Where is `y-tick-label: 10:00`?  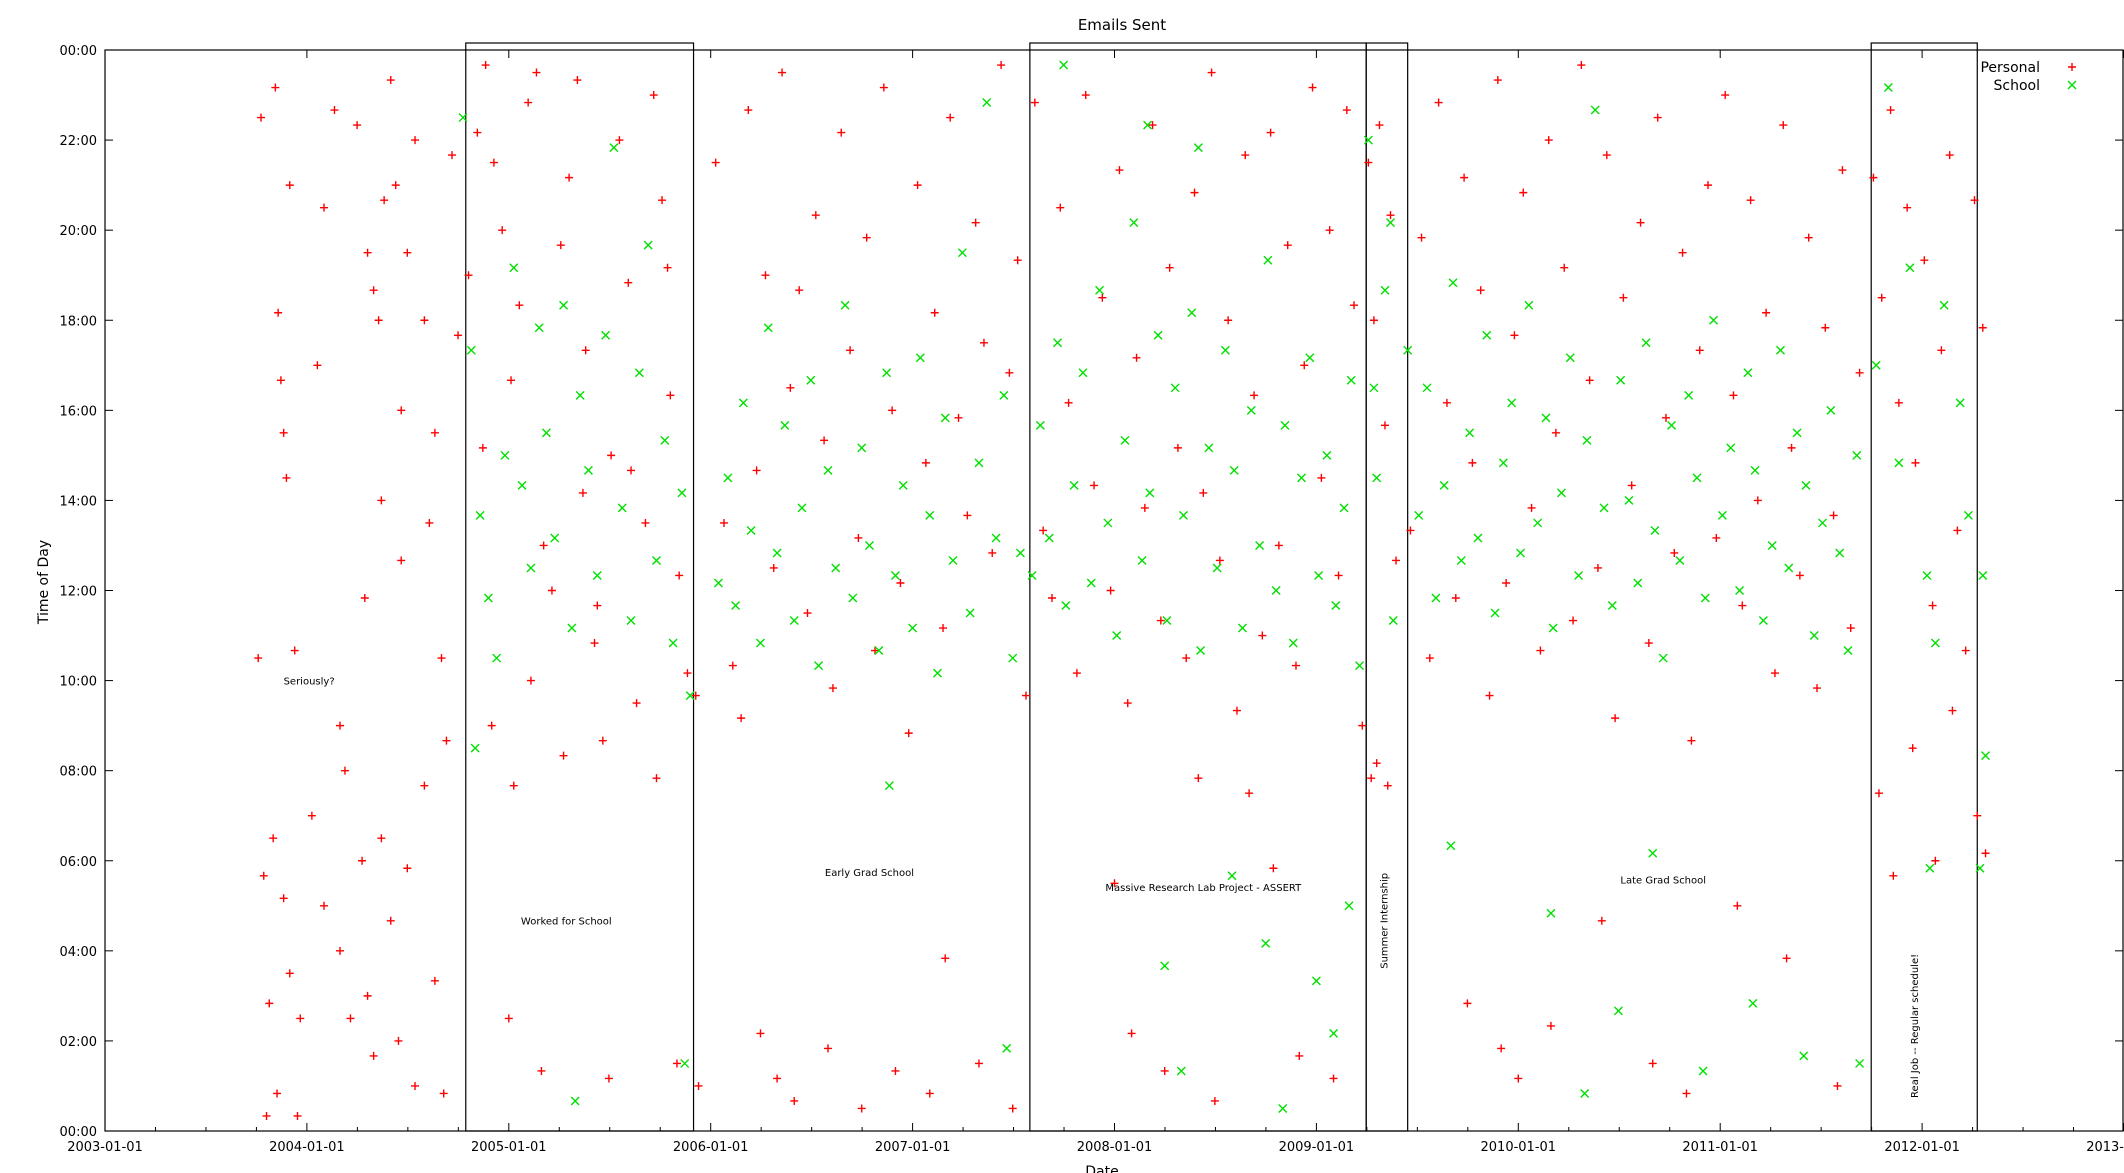
y-tick-label: 10:00 is located at coordinates (78, 682).